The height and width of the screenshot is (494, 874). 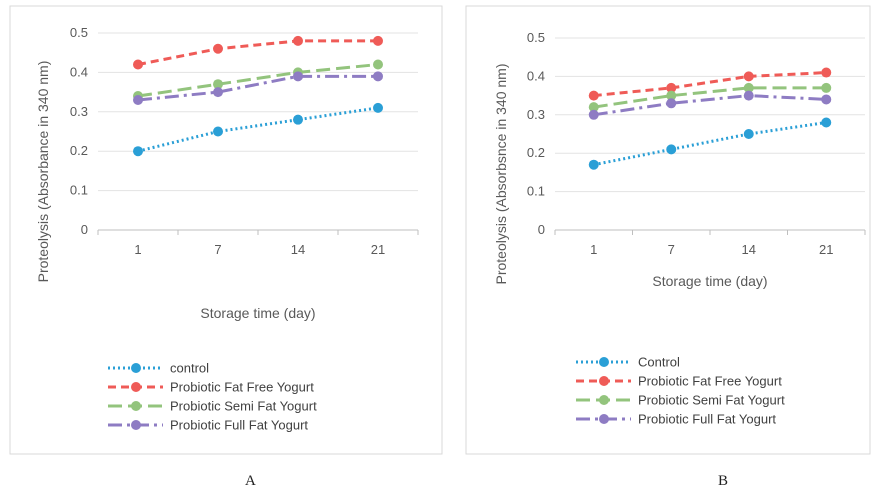 What do you see at coordinates (723, 481) in the screenshot?
I see `panel-b-caption: B` at bounding box center [723, 481].